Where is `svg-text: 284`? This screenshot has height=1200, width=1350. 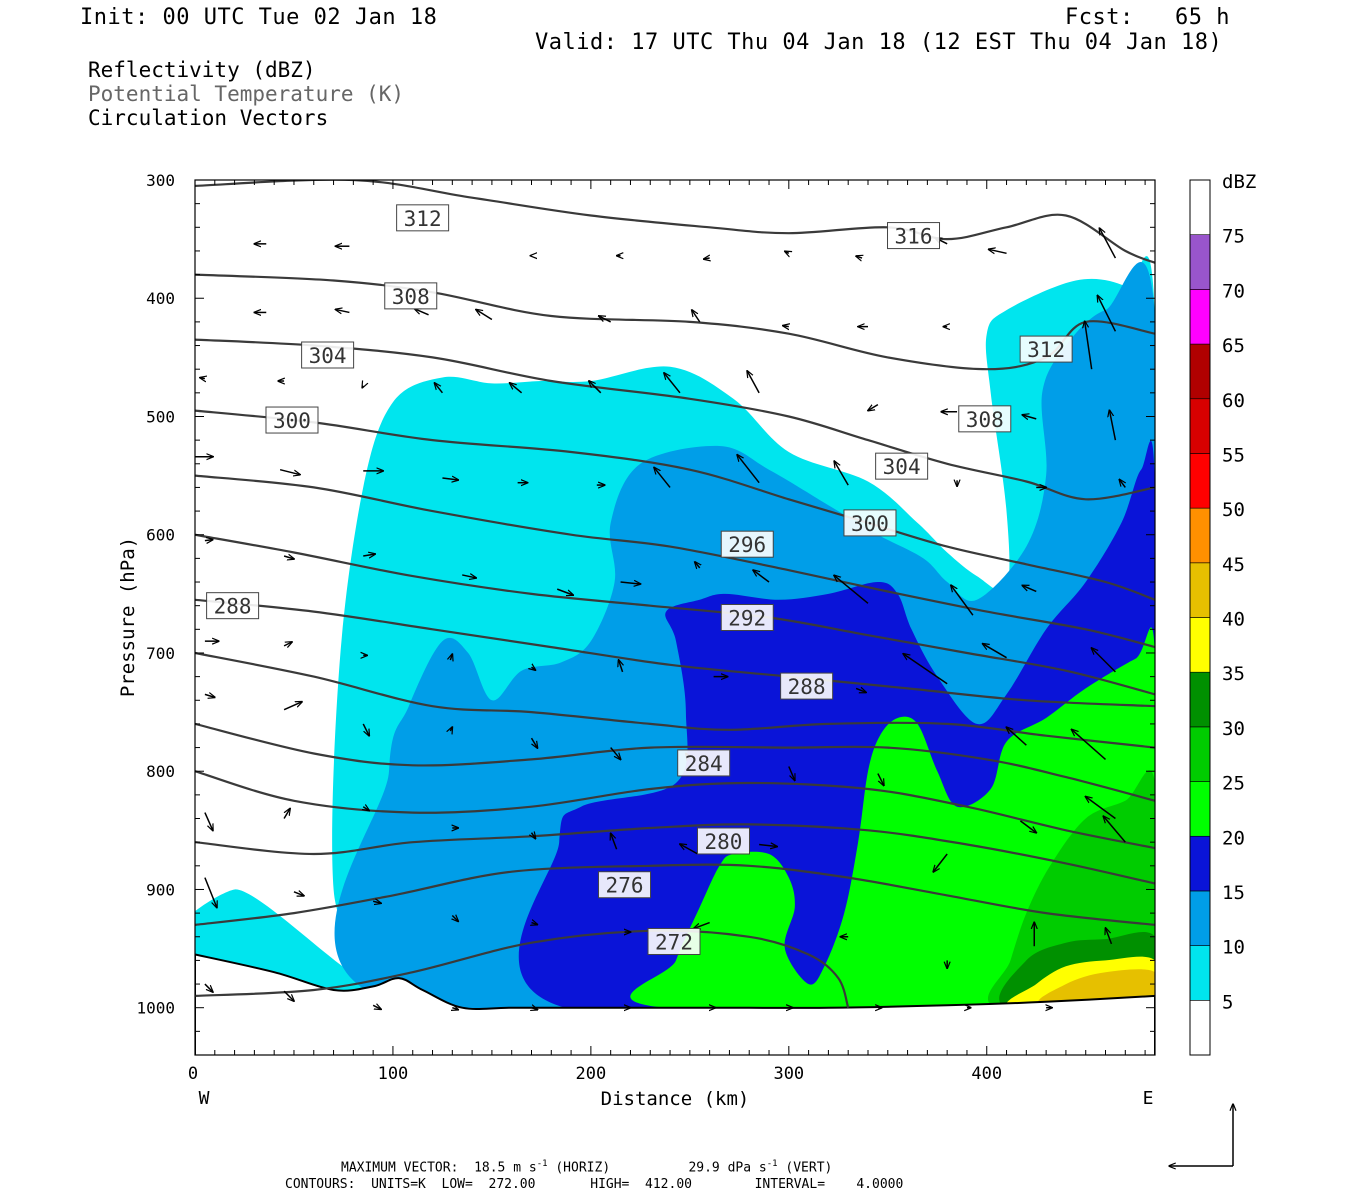 svg-text: 284 is located at coordinates (704, 764).